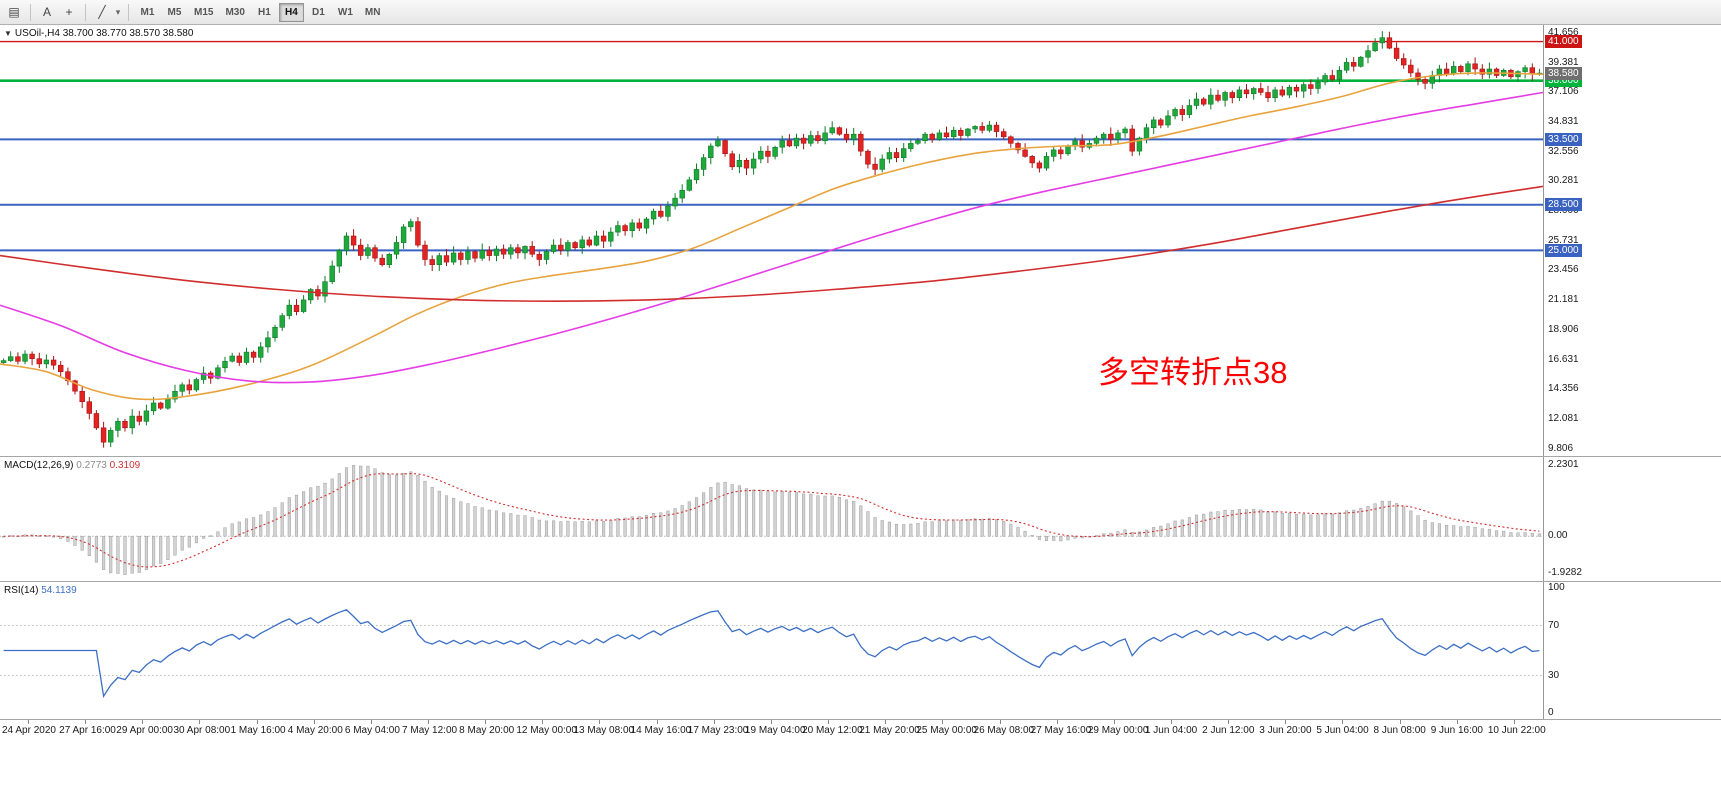 Image resolution: width=1721 pixels, height=791 pixels. Describe the element at coordinates (1563, 329) in the screenshot. I see `price-axis-label: 18.906` at that location.